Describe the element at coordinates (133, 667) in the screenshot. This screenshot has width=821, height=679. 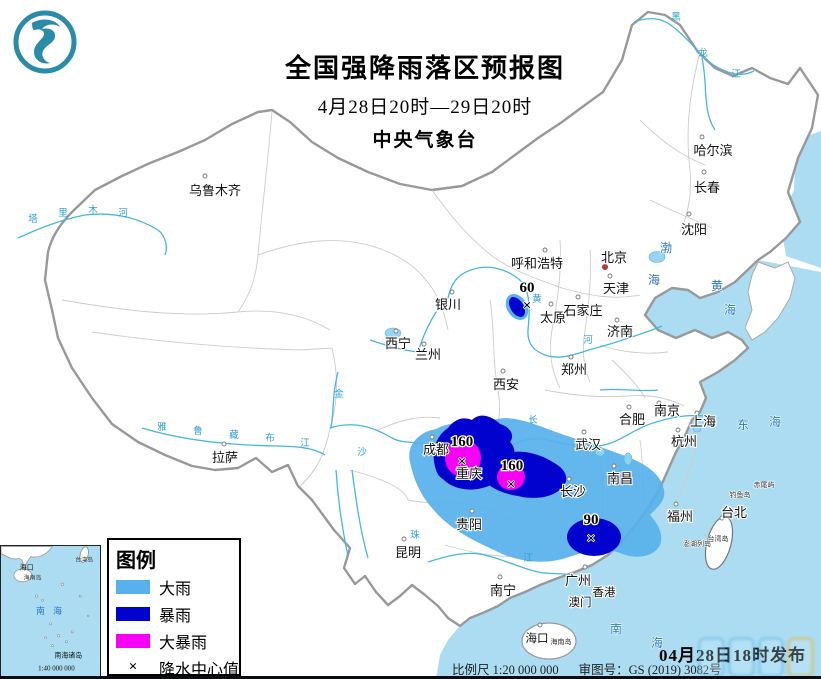
I see `precip-center-icon: ×` at that location.